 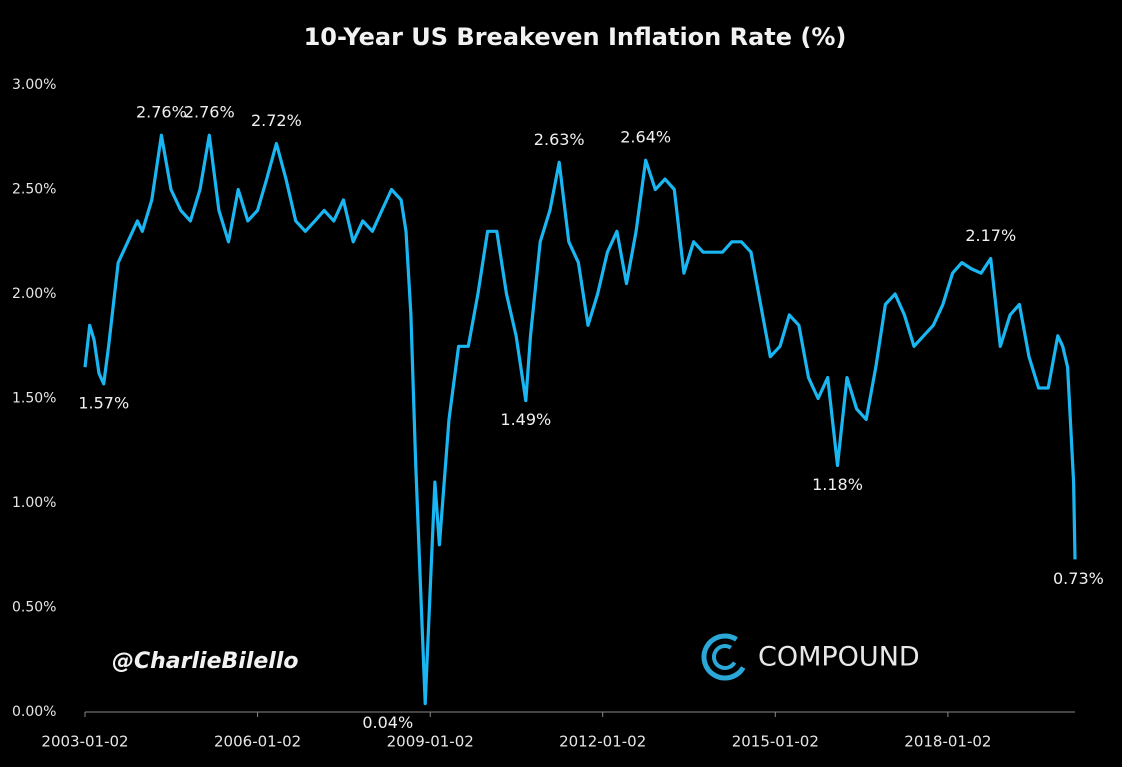 I want to click on x-tick-label: 2009-01-02, so click(x=430, y=742).